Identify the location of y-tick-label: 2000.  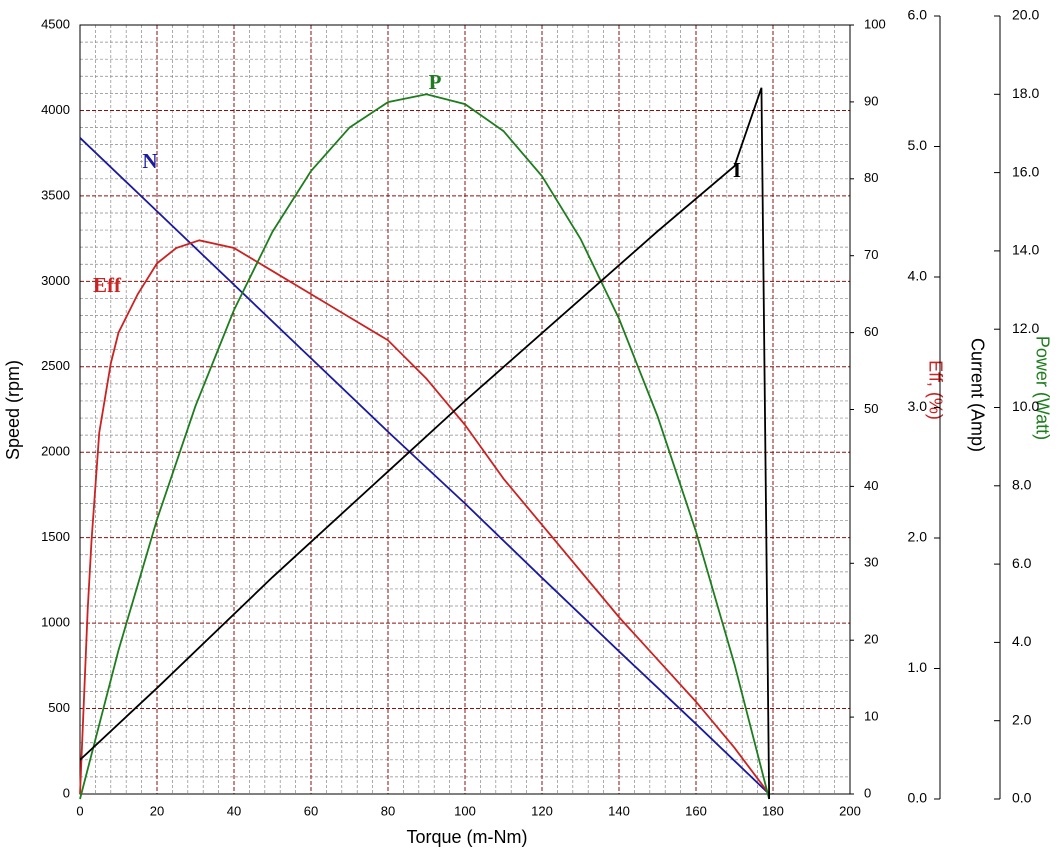
(55, 451).